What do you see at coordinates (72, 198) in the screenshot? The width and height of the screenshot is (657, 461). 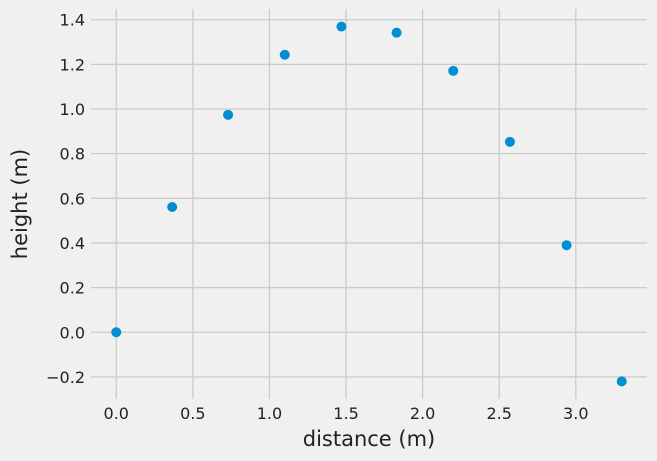 I see `y-tick-label: 0.6` at bounding box center [72, 198].